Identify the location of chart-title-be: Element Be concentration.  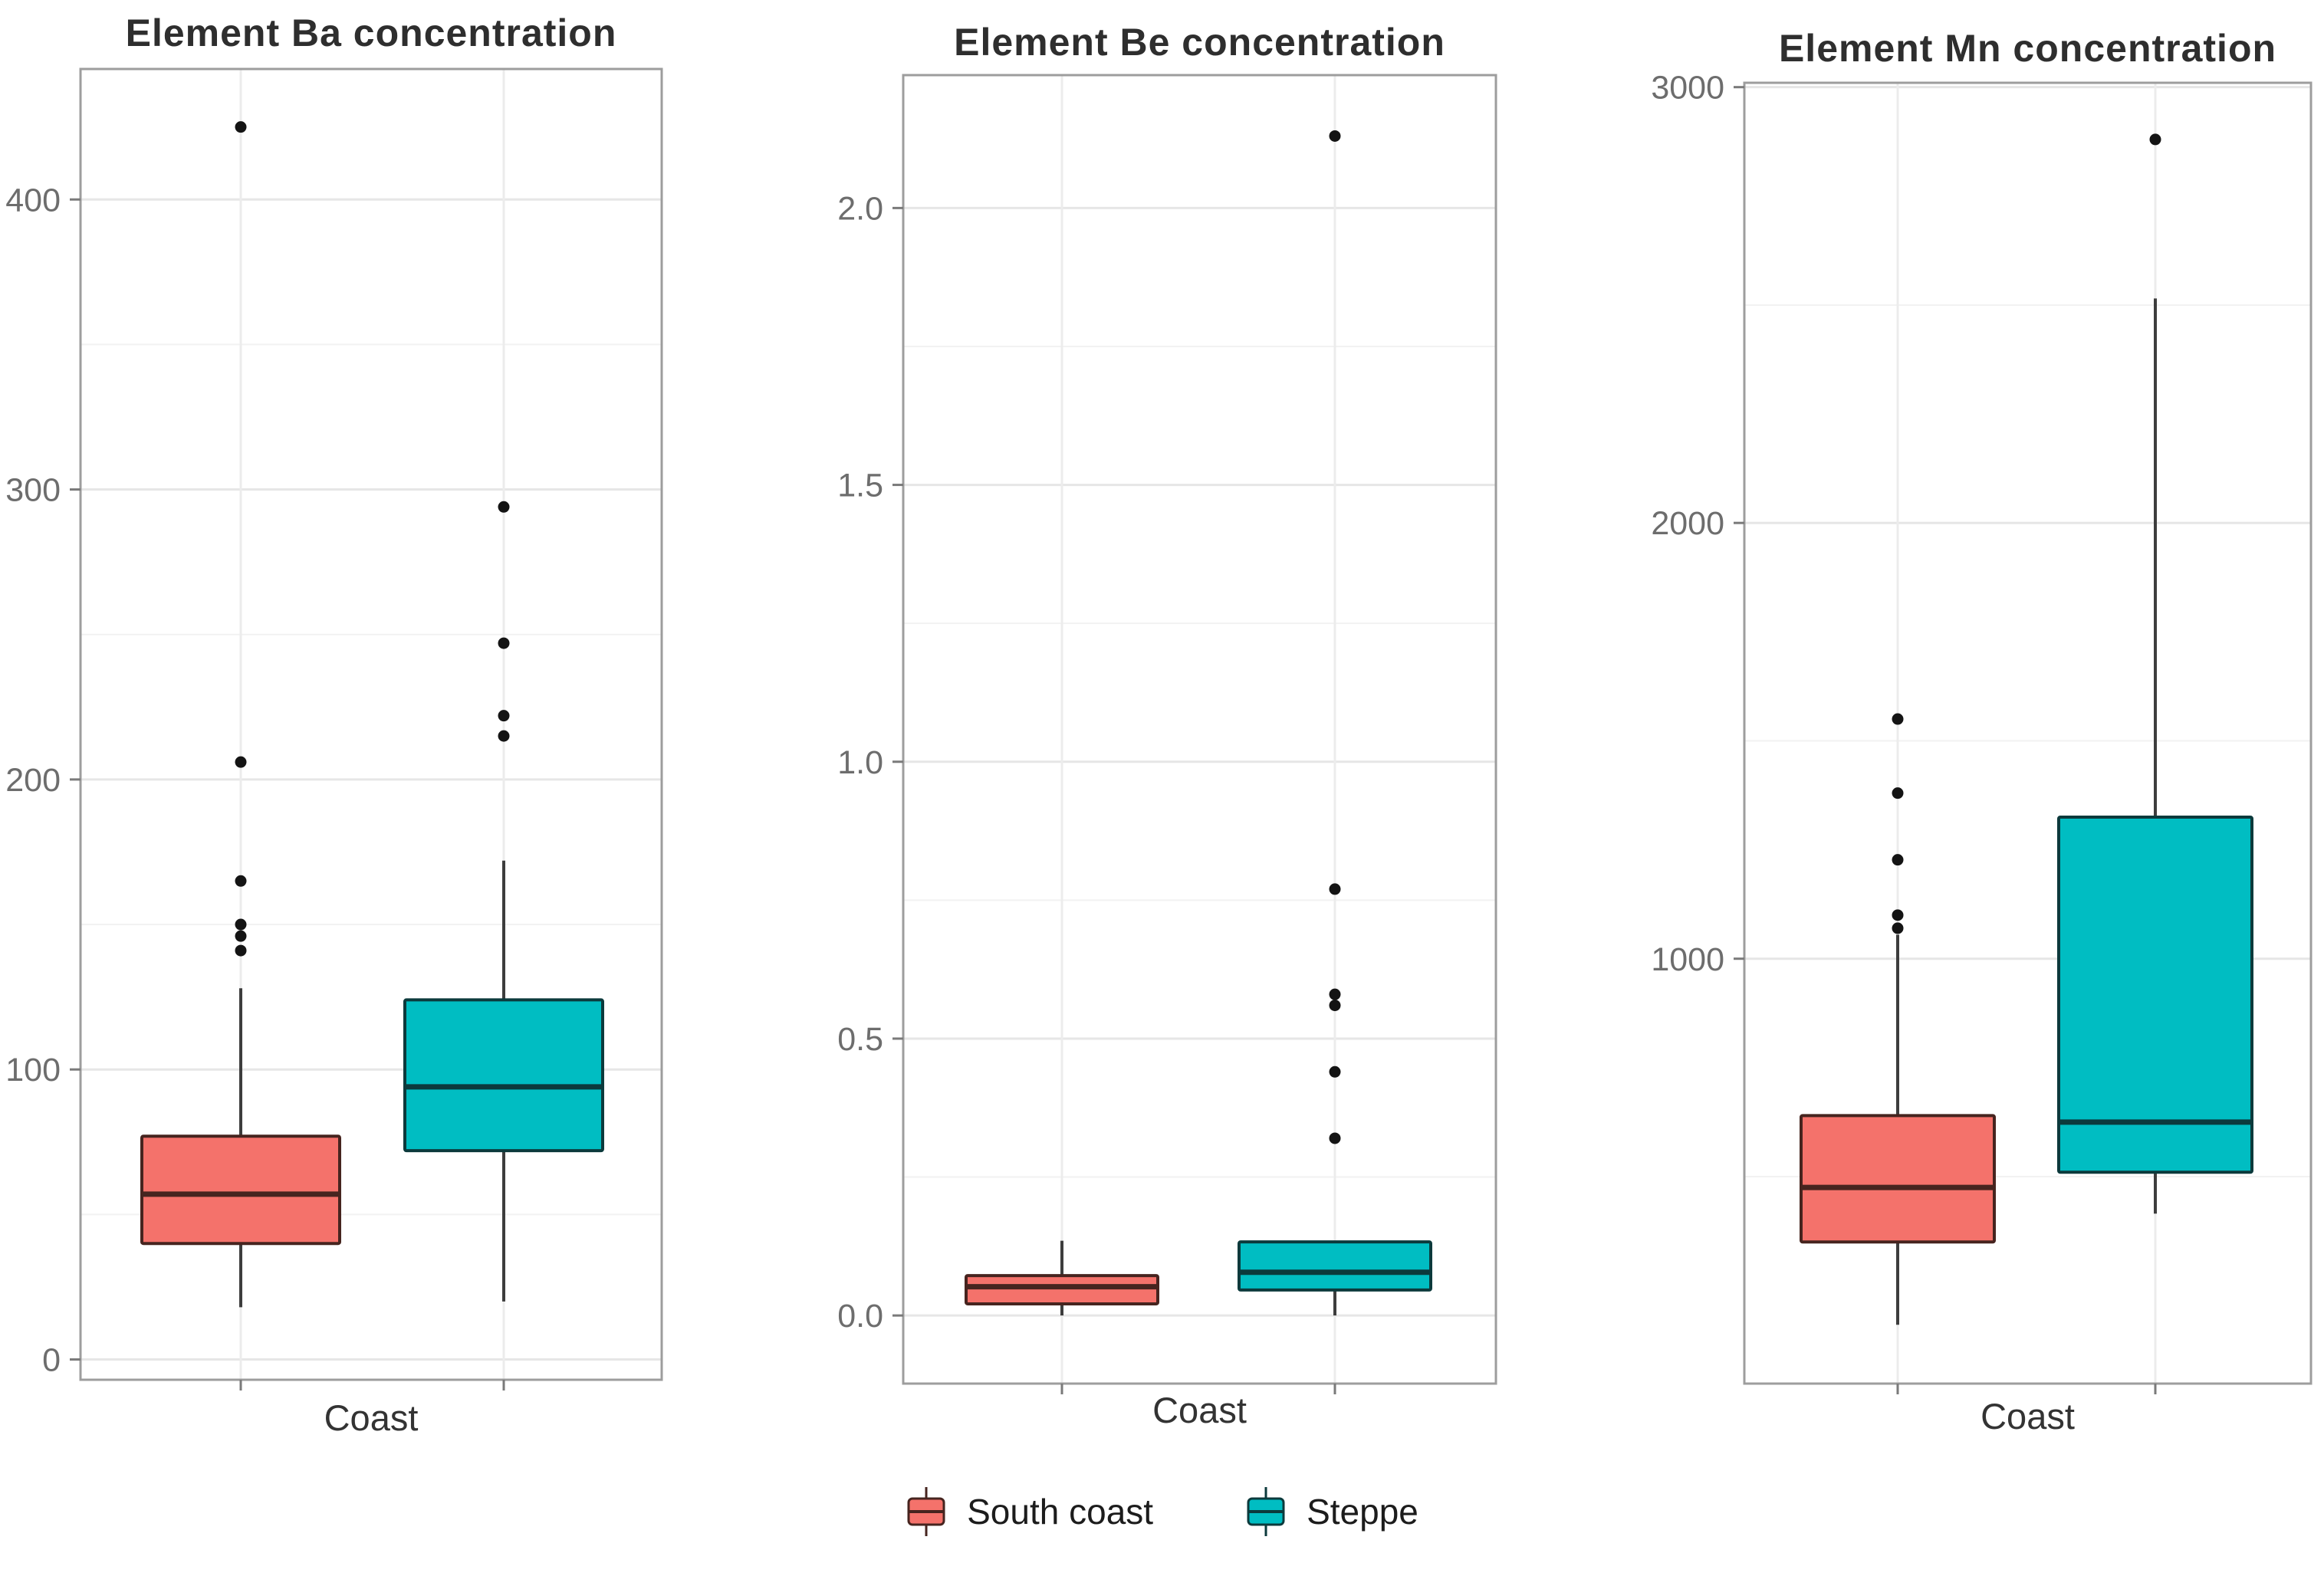
(1199, 43).